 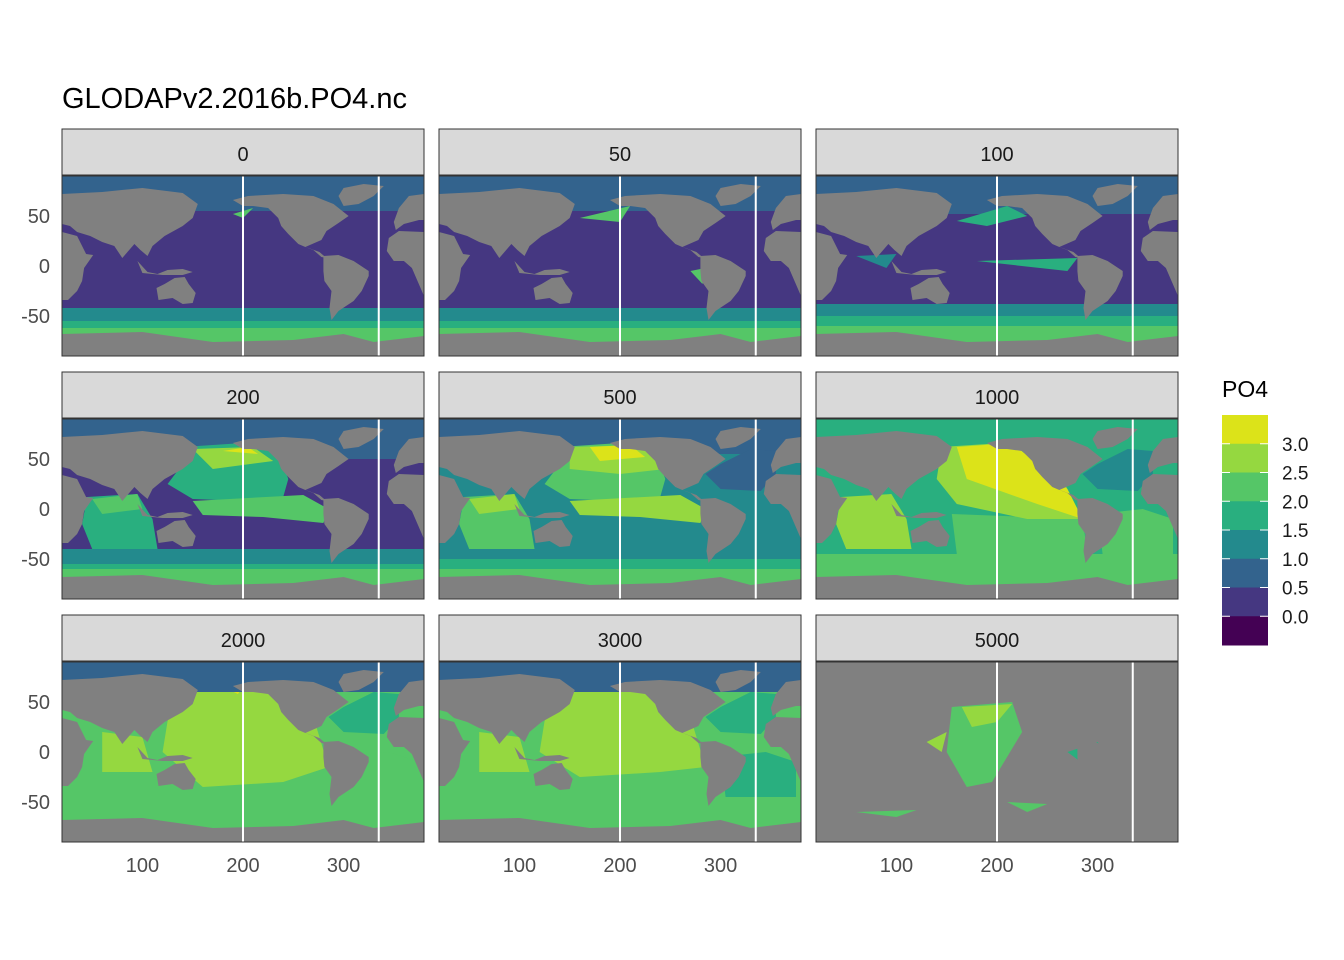 I want to click on facet-panel: 500, so click(x=620, y=485).